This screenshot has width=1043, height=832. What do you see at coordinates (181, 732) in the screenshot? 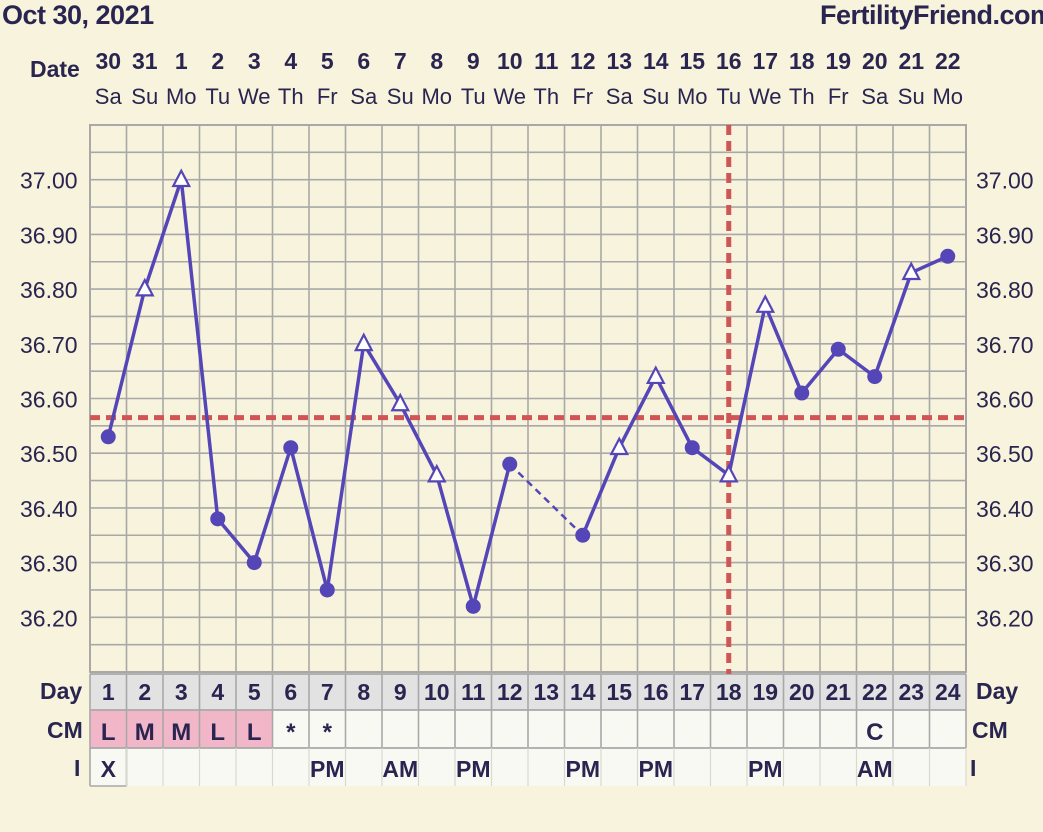
I see `cm-entry: M` at bounding box center [181, 732].